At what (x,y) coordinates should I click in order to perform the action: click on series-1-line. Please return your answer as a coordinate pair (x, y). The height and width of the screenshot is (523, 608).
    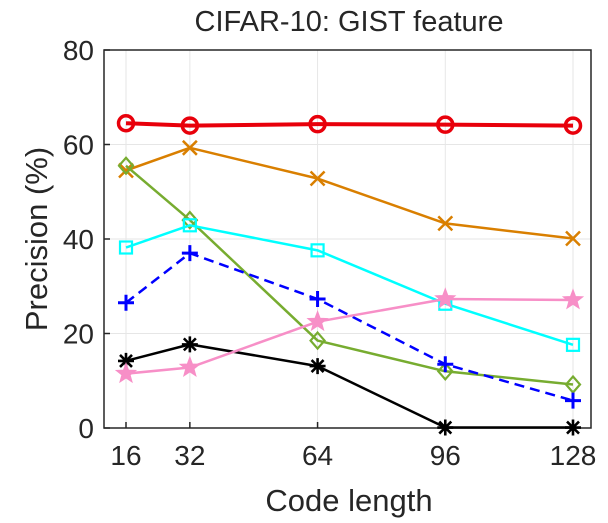
    Looking at the image, I should click on (349, 124).